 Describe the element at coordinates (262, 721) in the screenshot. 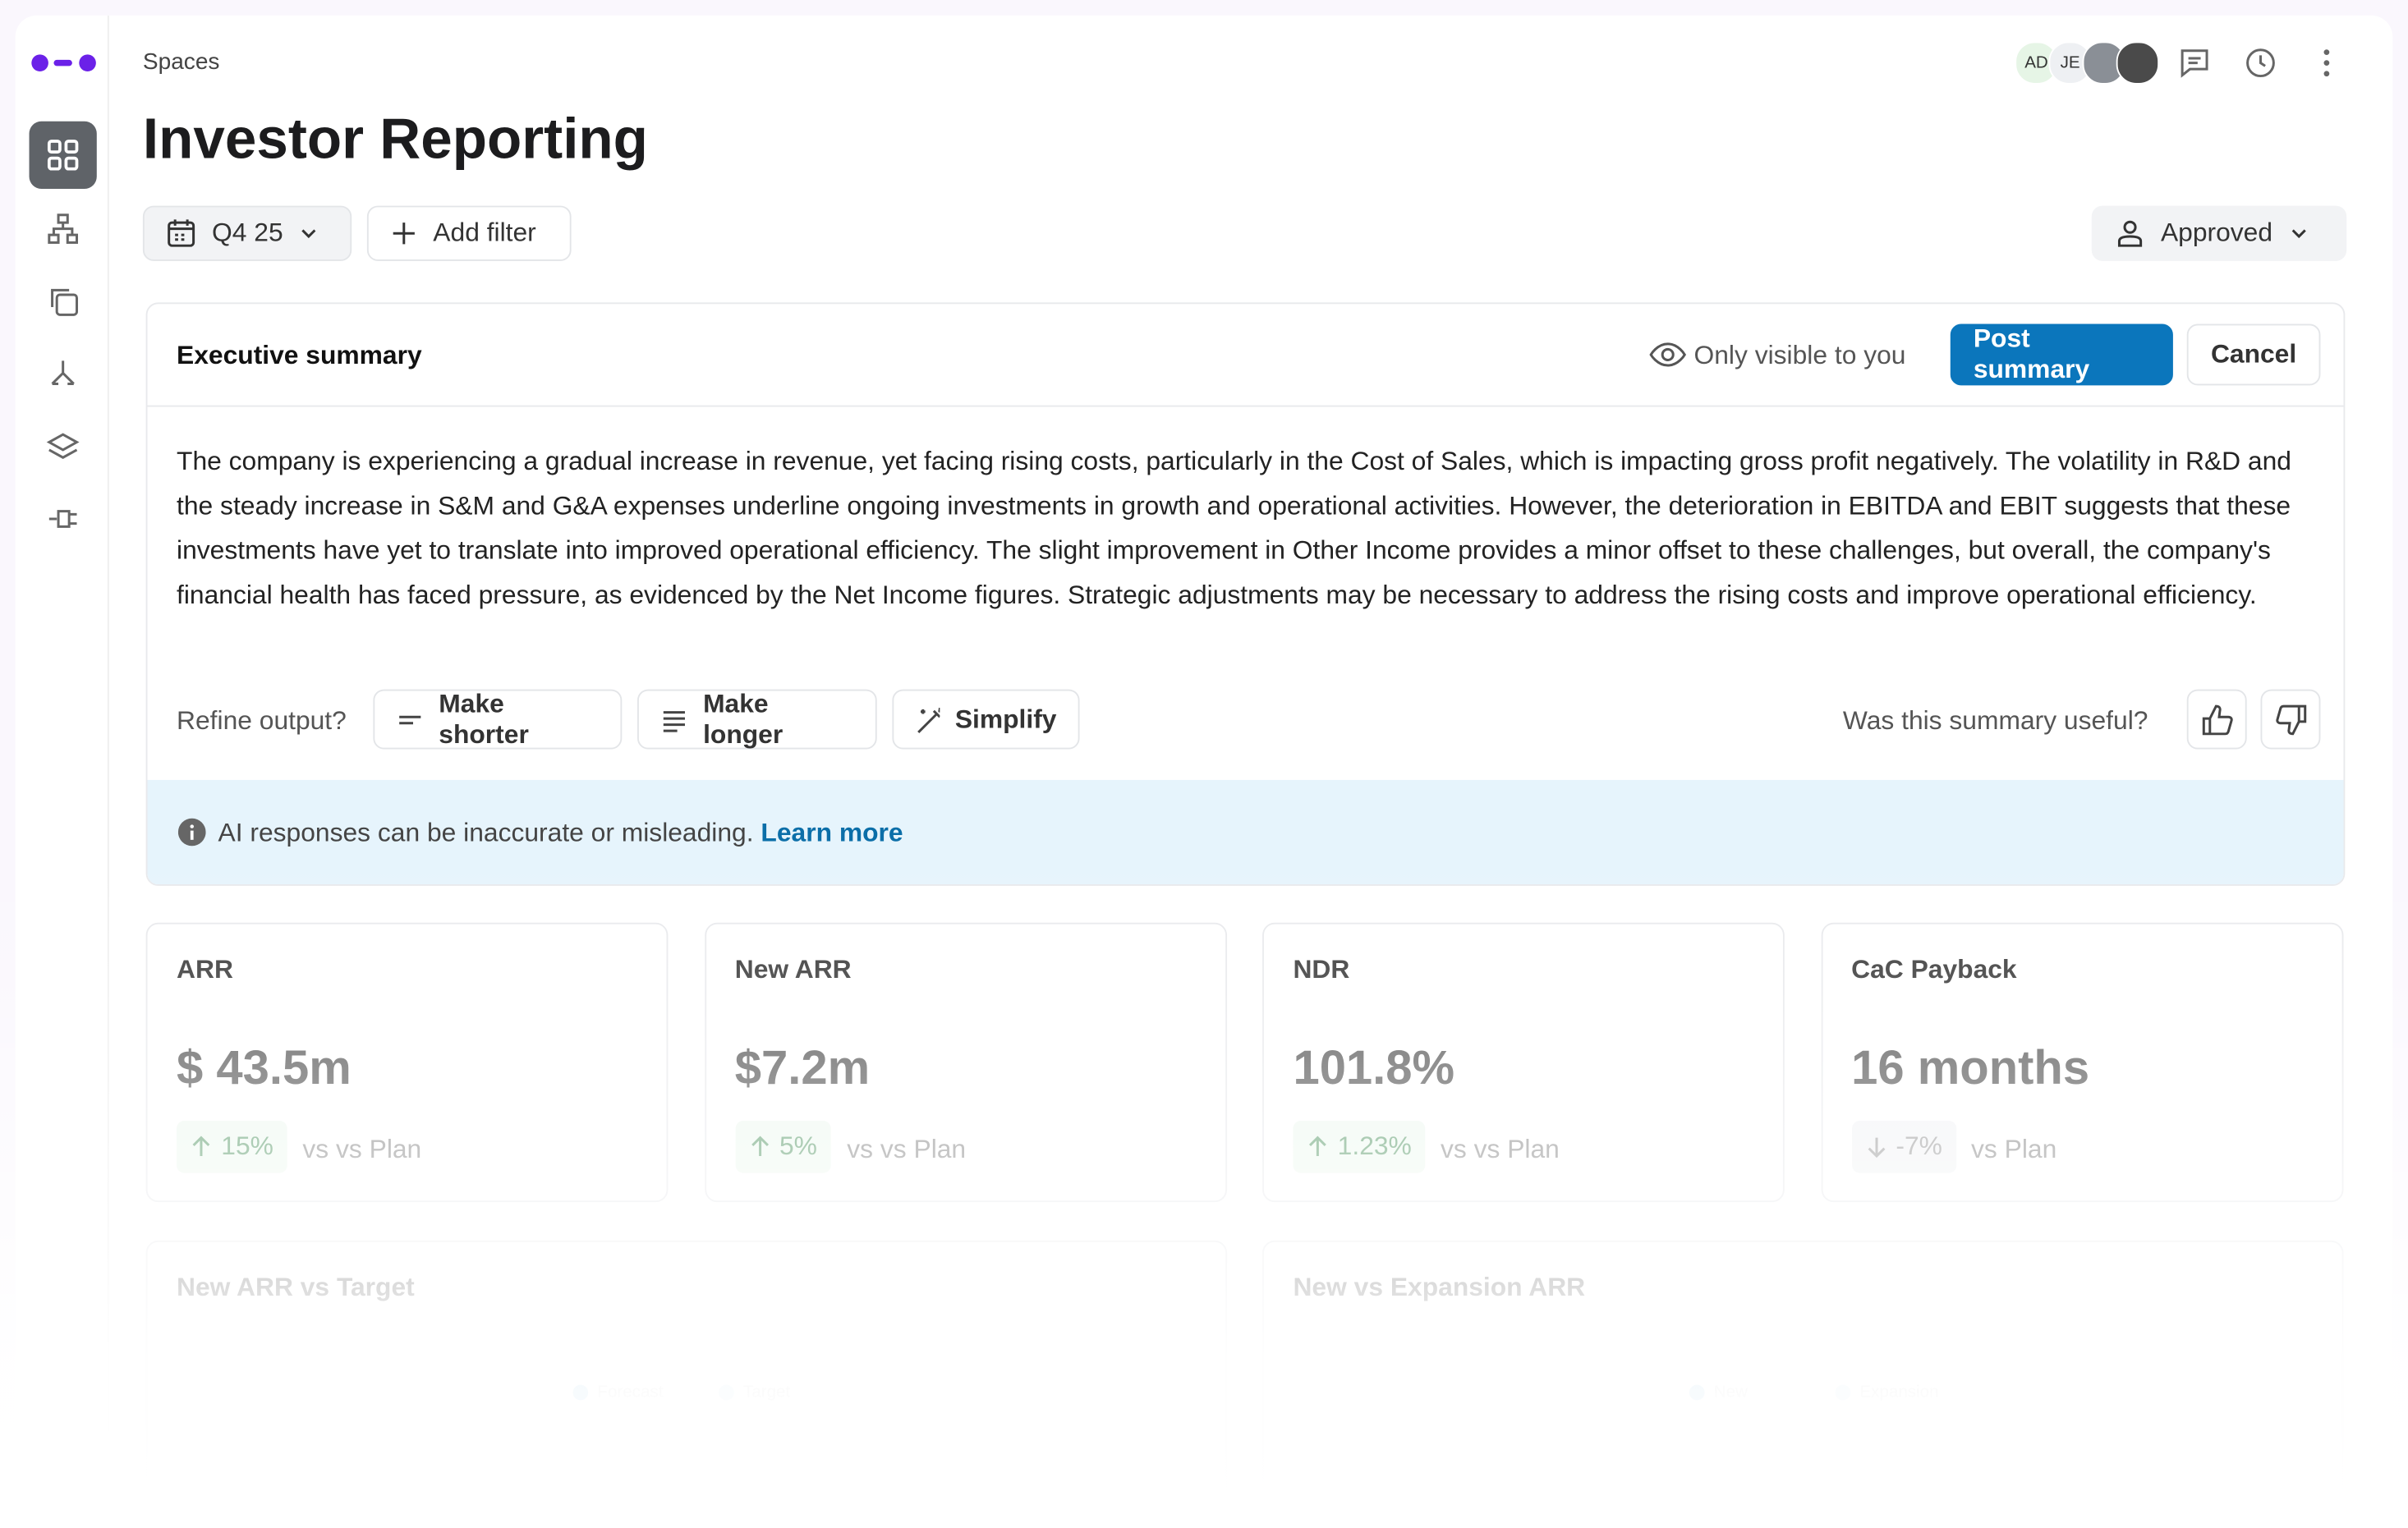

I see `refine-label: Refine output?` at that location.